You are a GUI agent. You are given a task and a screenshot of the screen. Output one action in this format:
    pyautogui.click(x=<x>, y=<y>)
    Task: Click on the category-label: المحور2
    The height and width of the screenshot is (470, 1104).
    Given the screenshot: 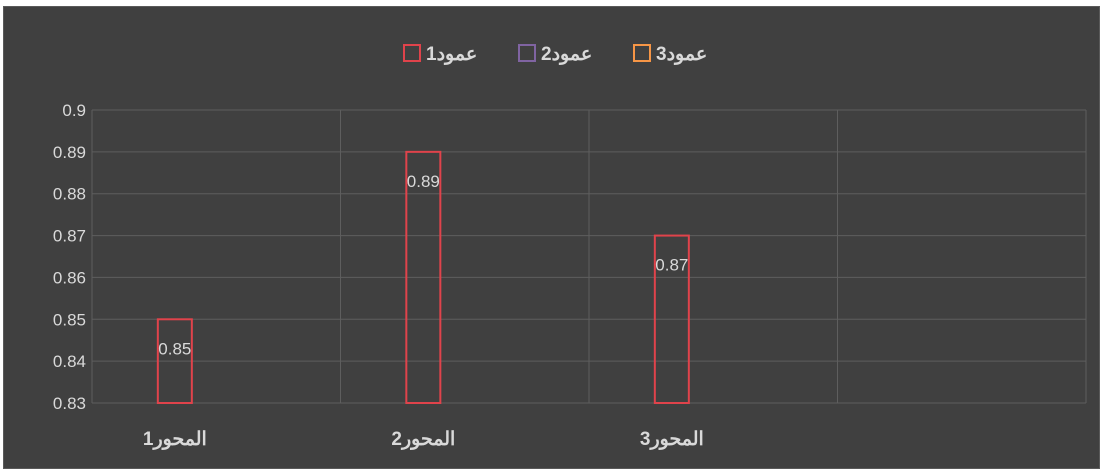 What is the action you would take?
    pyautogui.click(x=423, y=439)
    